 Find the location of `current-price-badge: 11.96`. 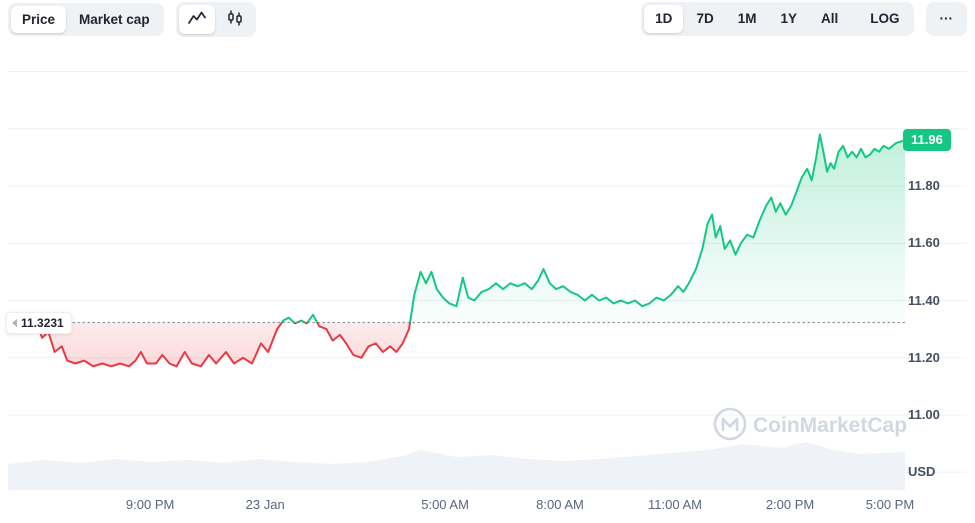

current-price-badge: 11.96 is located at coordinates (927, 140).